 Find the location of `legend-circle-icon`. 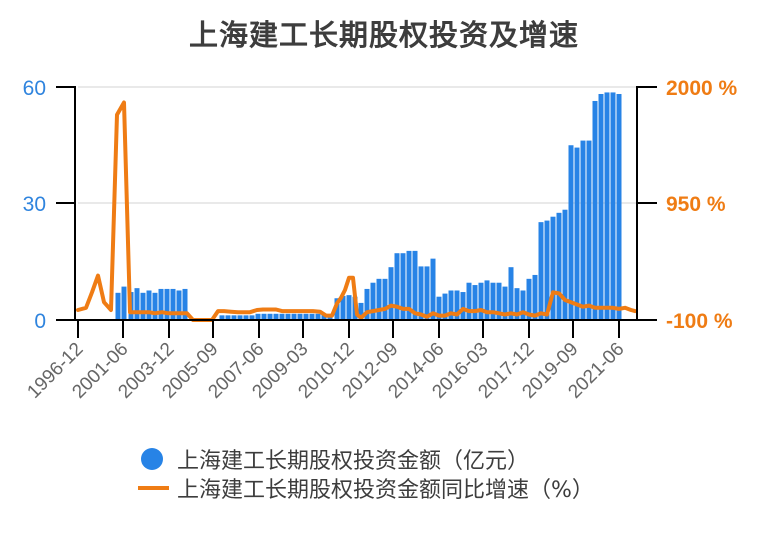

legend-circle-icon is located at coordinates (152, 458).